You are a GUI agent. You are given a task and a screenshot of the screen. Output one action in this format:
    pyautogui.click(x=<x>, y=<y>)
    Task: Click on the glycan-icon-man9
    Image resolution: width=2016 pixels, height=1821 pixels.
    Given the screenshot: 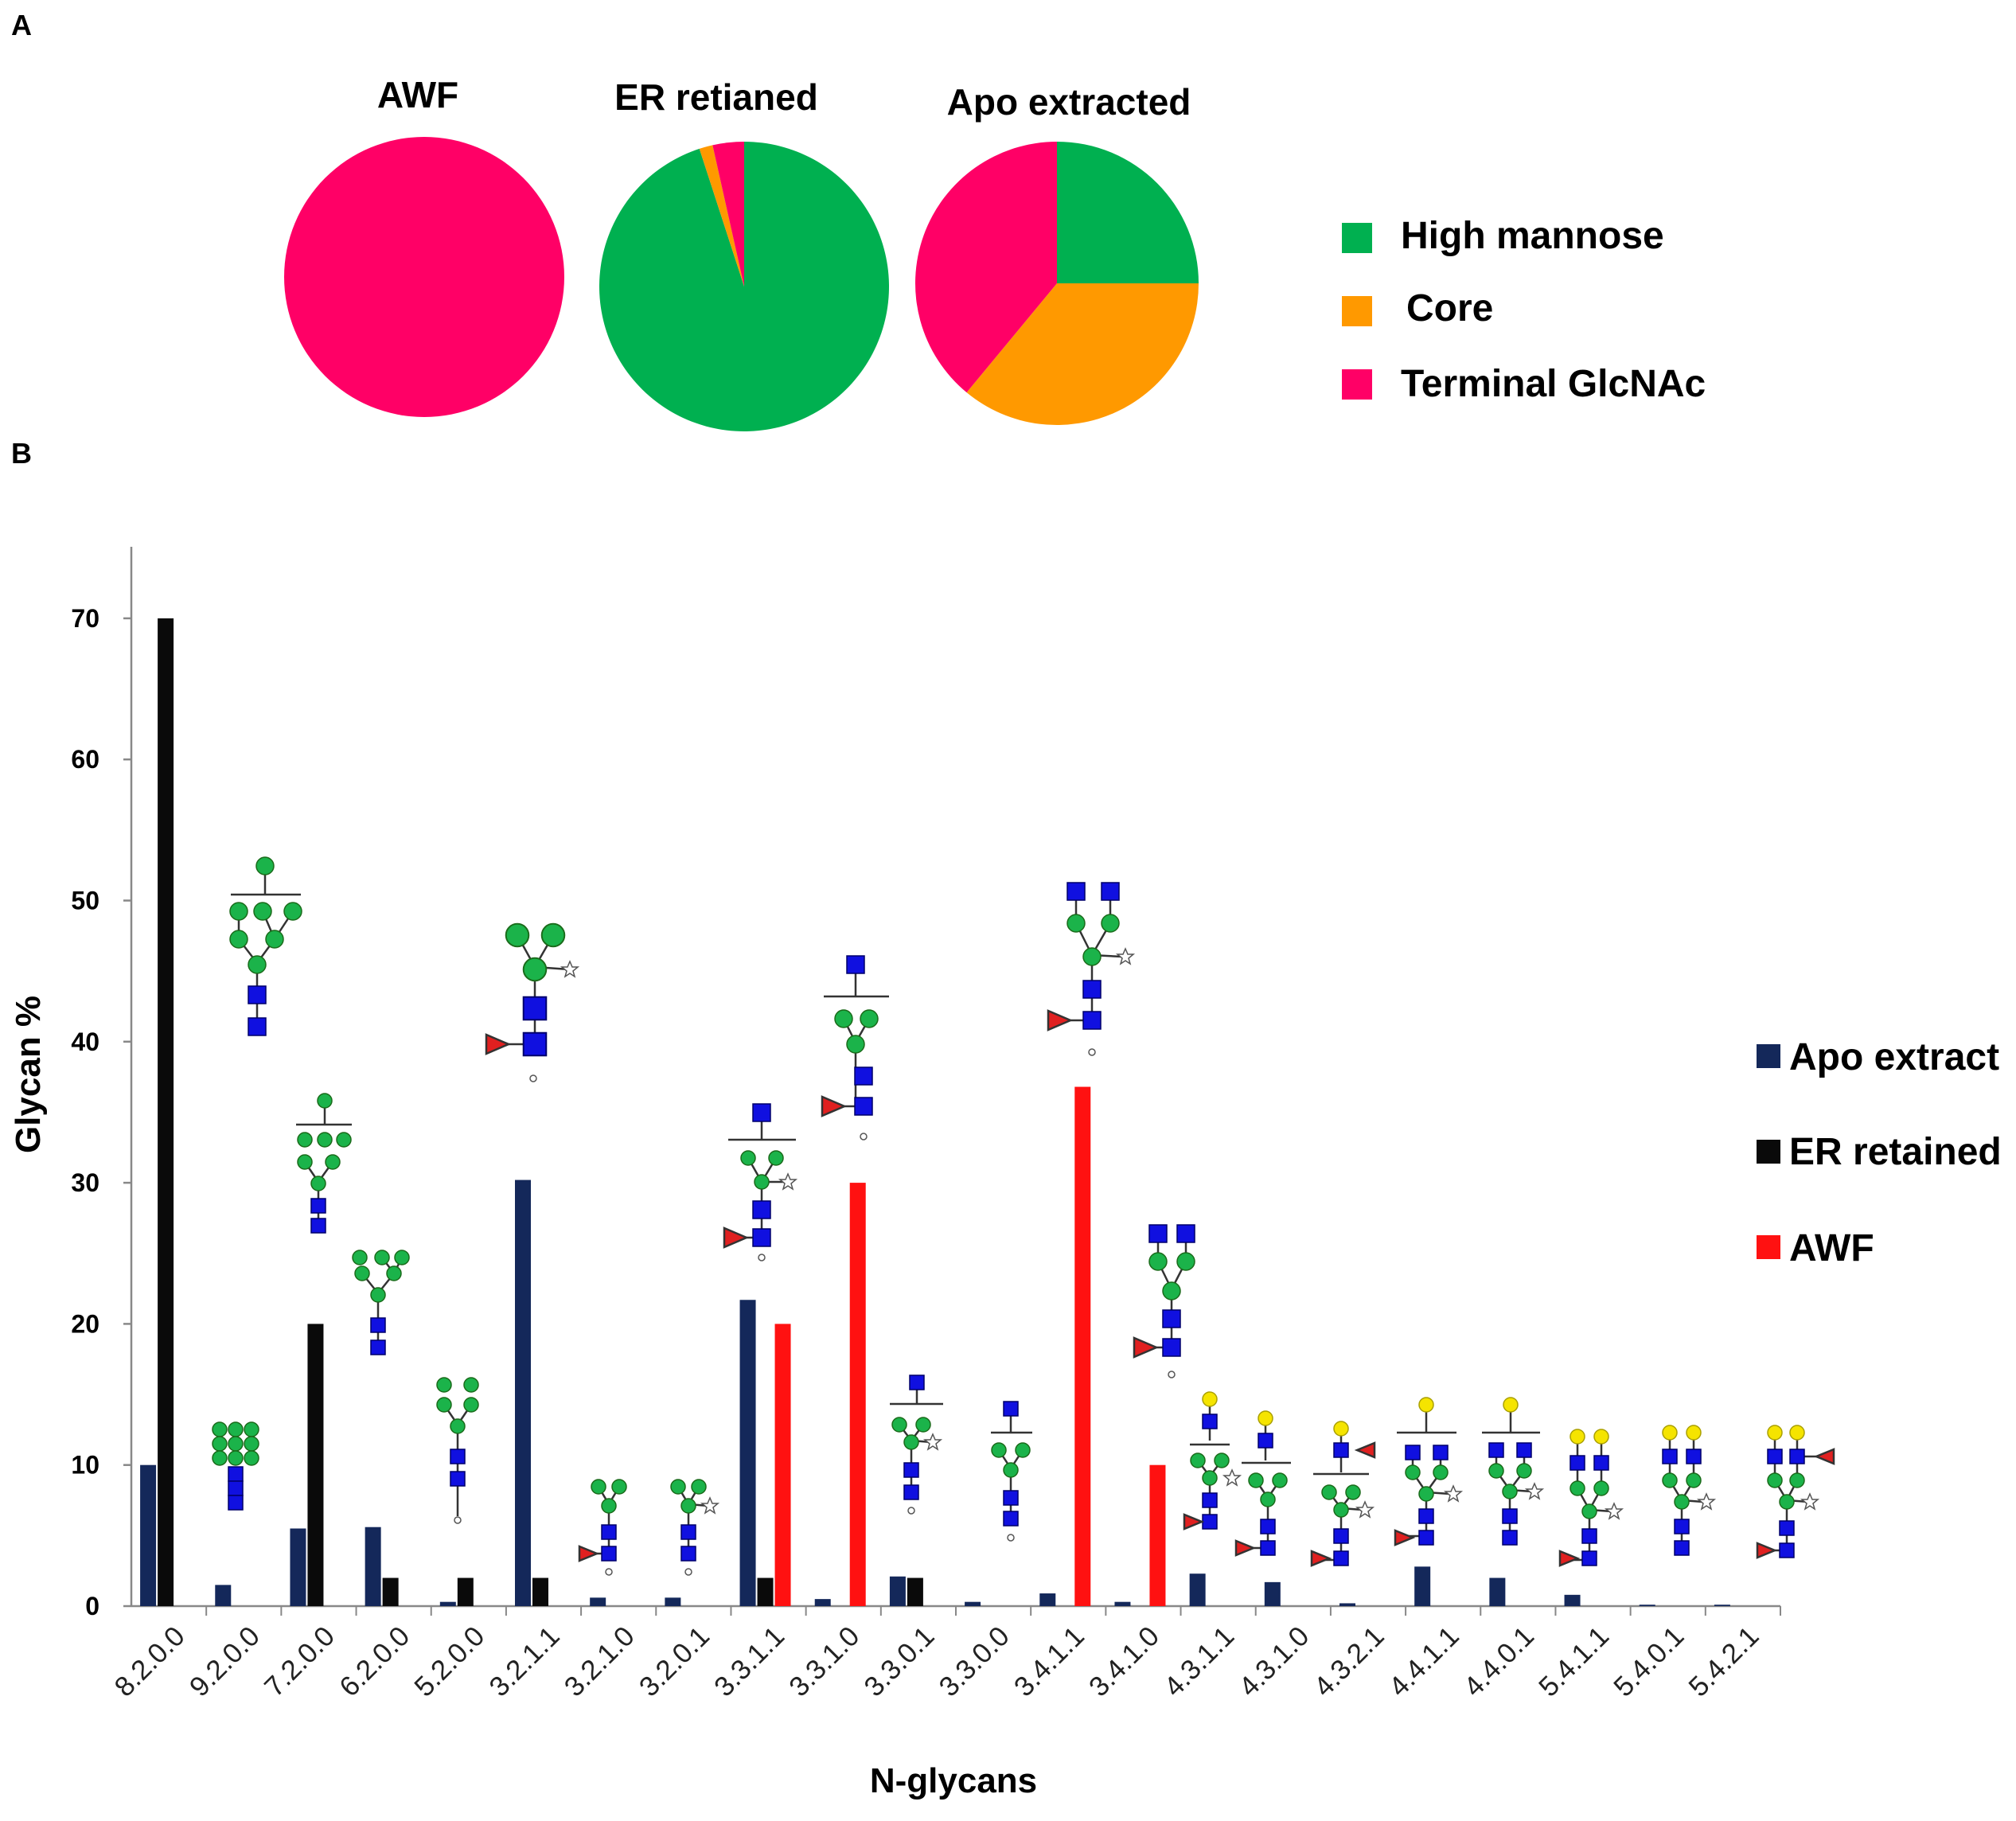 What is the action you would take?
    pyautogui.click(x=266, y=947)
    